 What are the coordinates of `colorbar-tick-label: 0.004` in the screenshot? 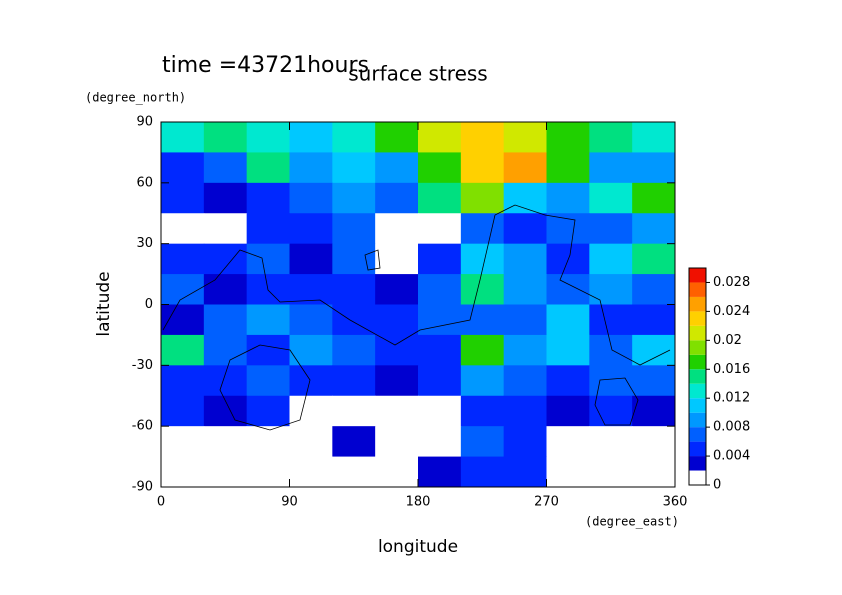 It's located at (731, 456).